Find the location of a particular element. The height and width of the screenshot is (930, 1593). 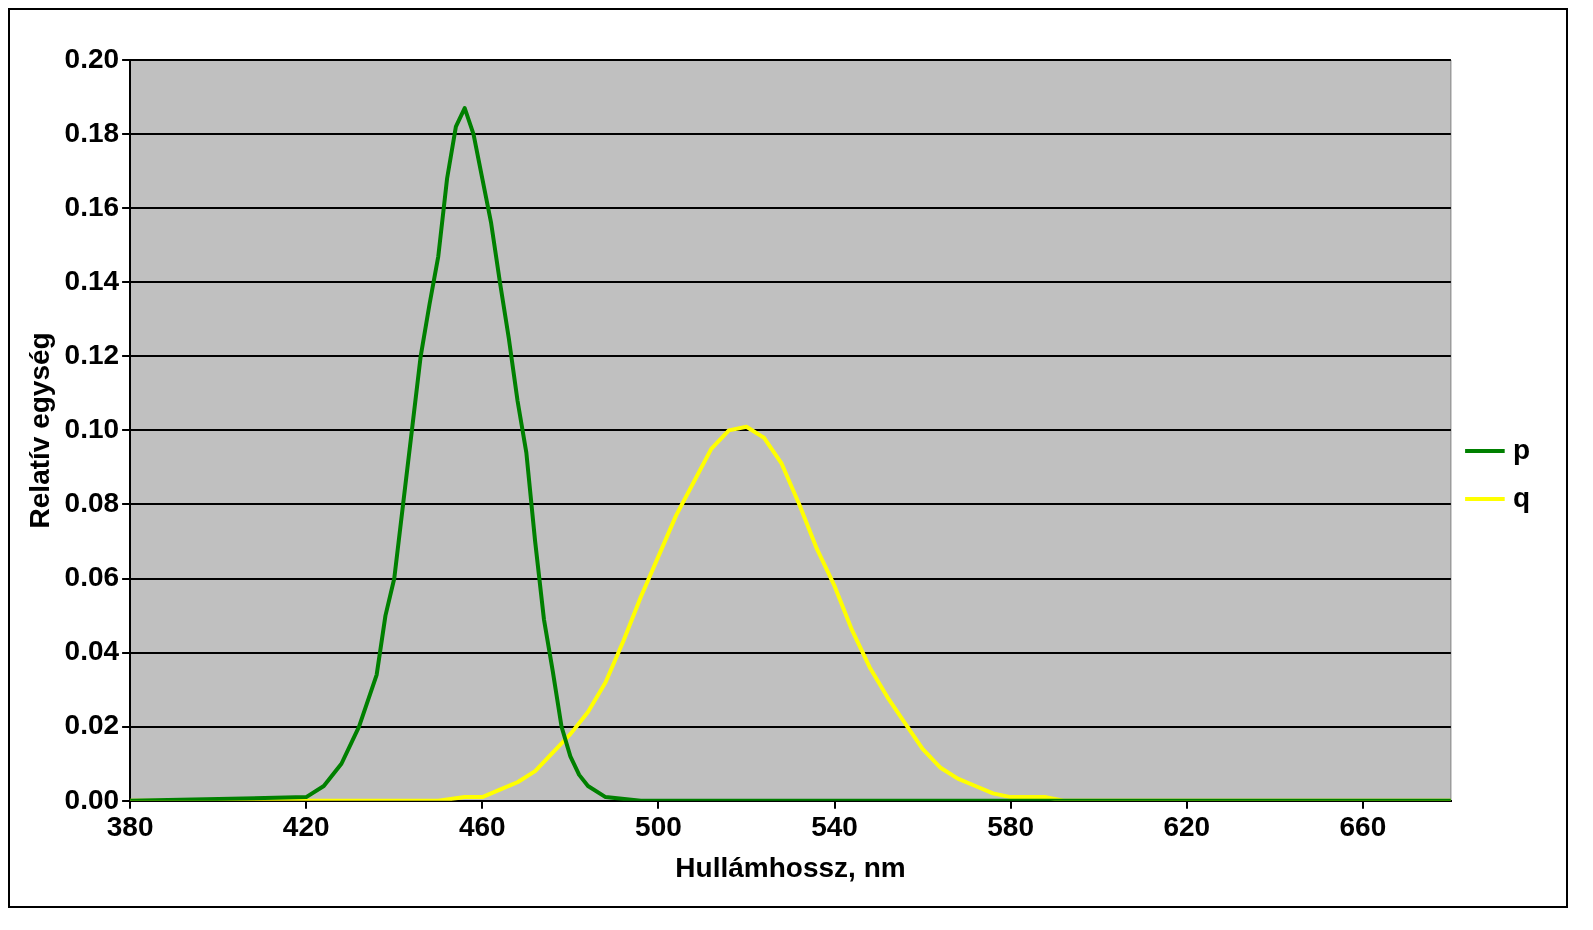

y-tick-label: 0.12 is located at coordinates (92, 355).